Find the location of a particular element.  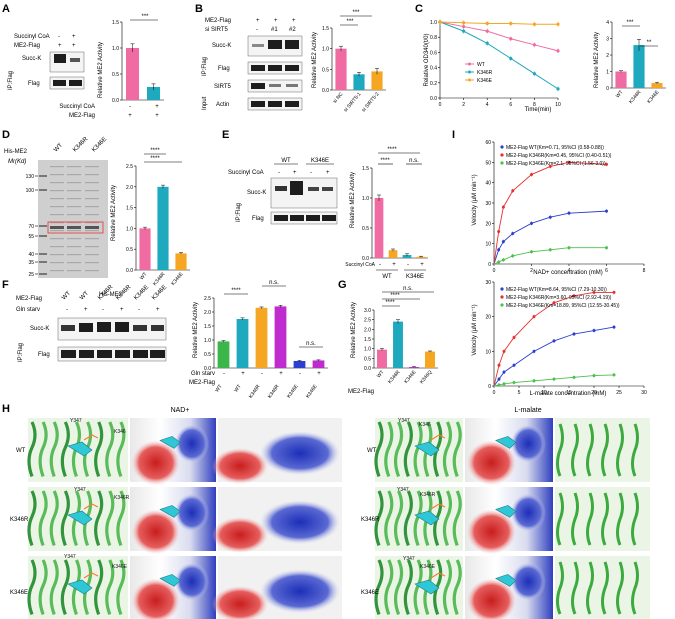

f-blot-row-label: Flag is located at coordinates (44, 355).